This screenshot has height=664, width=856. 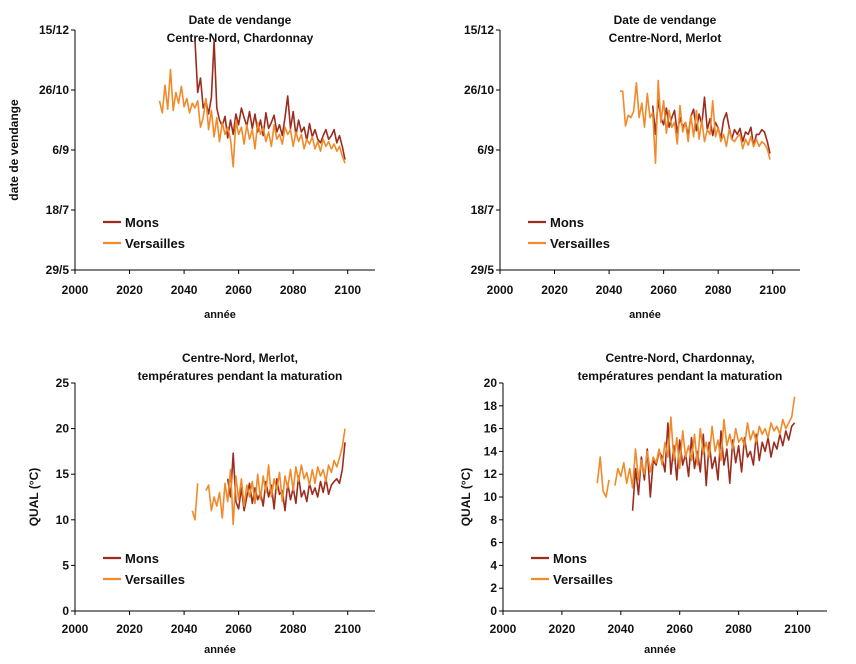 What do you see at coordinates (270, 100) in the screenshot?
I see `series-line-mons` at bounding box center [270, 100].